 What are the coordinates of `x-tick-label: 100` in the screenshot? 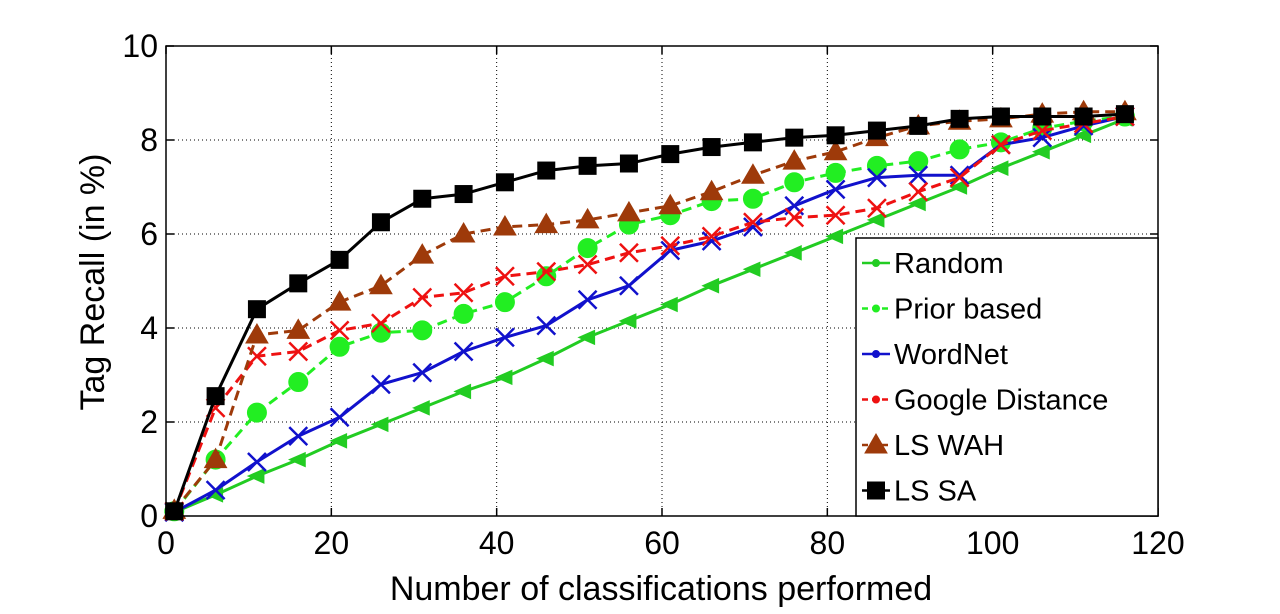 It's located at (992, 543).